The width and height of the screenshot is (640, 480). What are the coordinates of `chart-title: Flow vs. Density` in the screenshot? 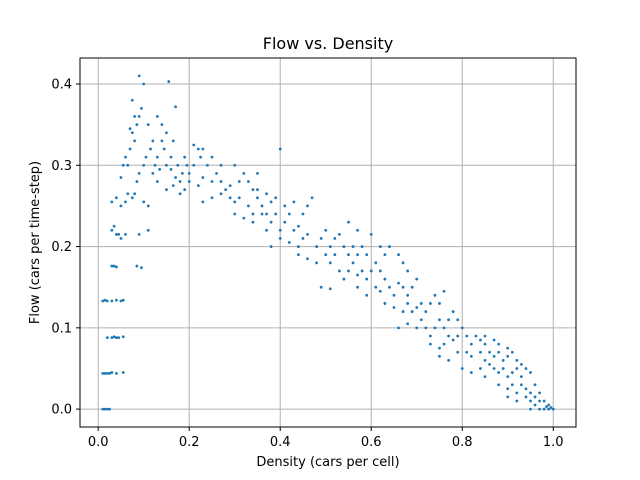 It's located at (328, 43).